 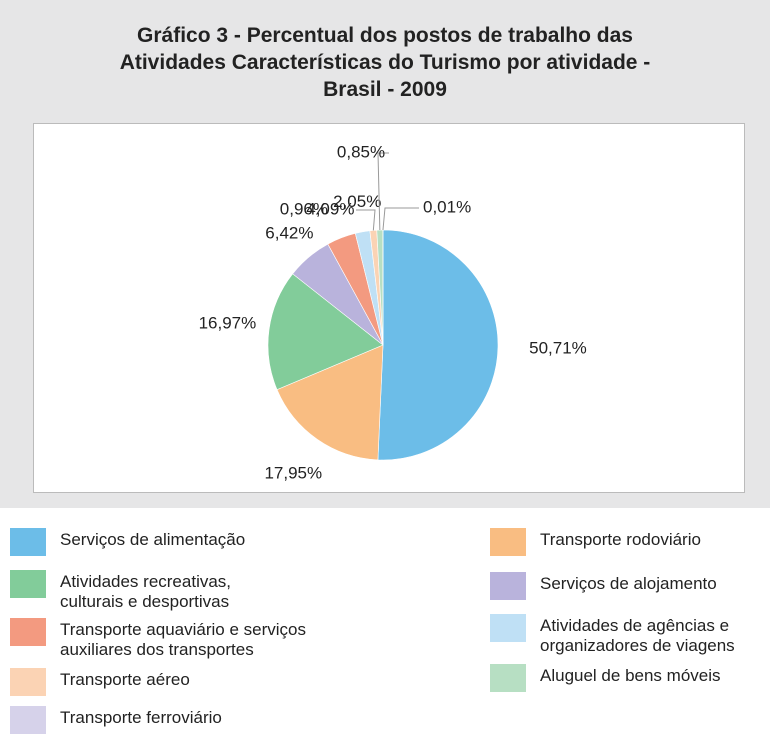 What do you see at coordinates (438, 345) in the screenshot?
I see `pie-slice` at bounding box center [438, 345].